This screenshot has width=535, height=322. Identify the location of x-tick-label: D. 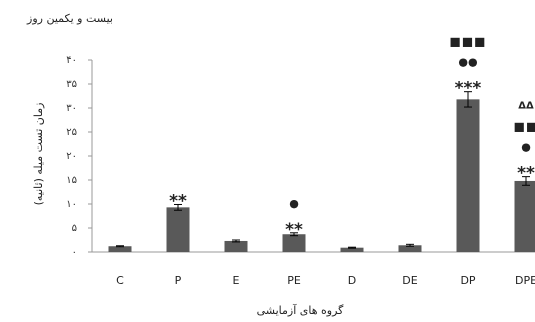
(352, 280).